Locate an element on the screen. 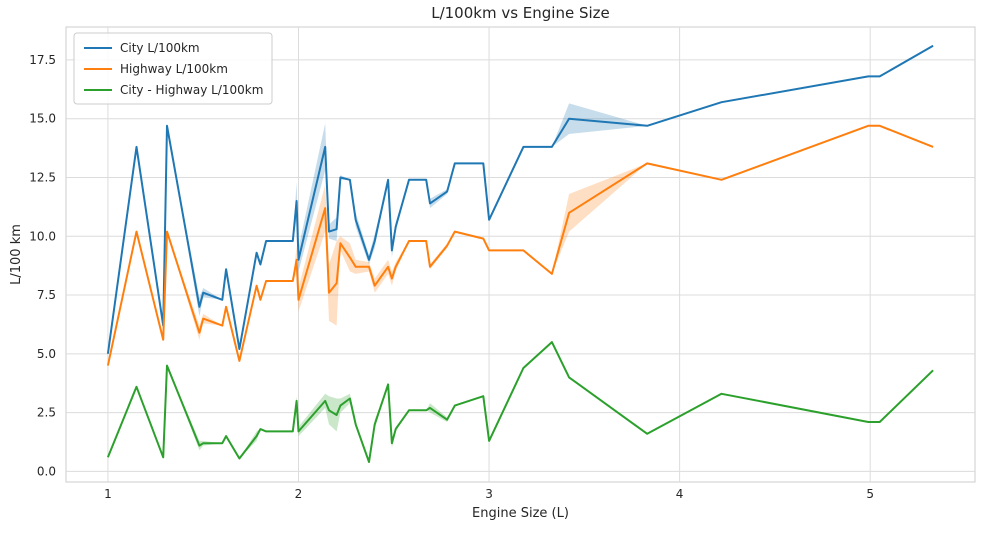 The height and width of the screenshot is (536, 983). legend-label-city-l-100km: City L/100km is located at coordinates (160, 48).